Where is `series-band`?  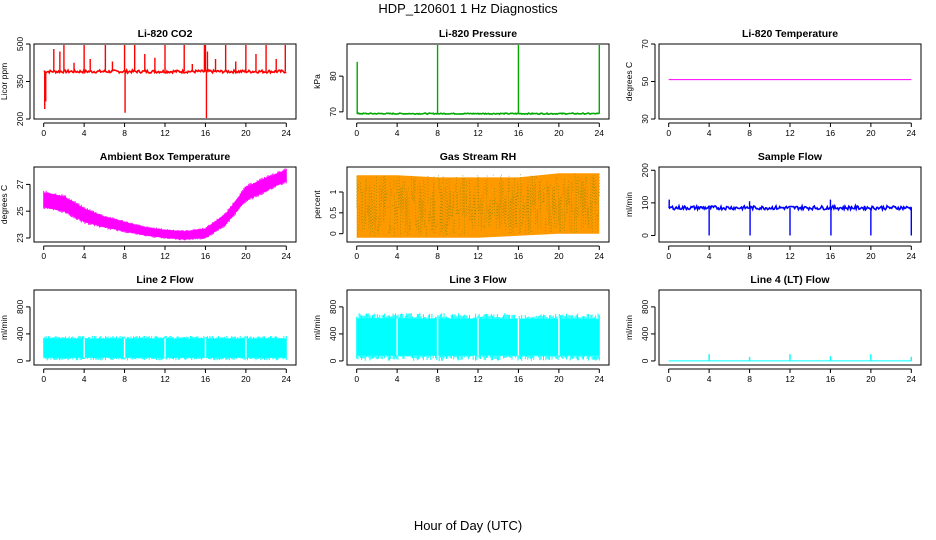
series-band is located at coordinates (165, 204).